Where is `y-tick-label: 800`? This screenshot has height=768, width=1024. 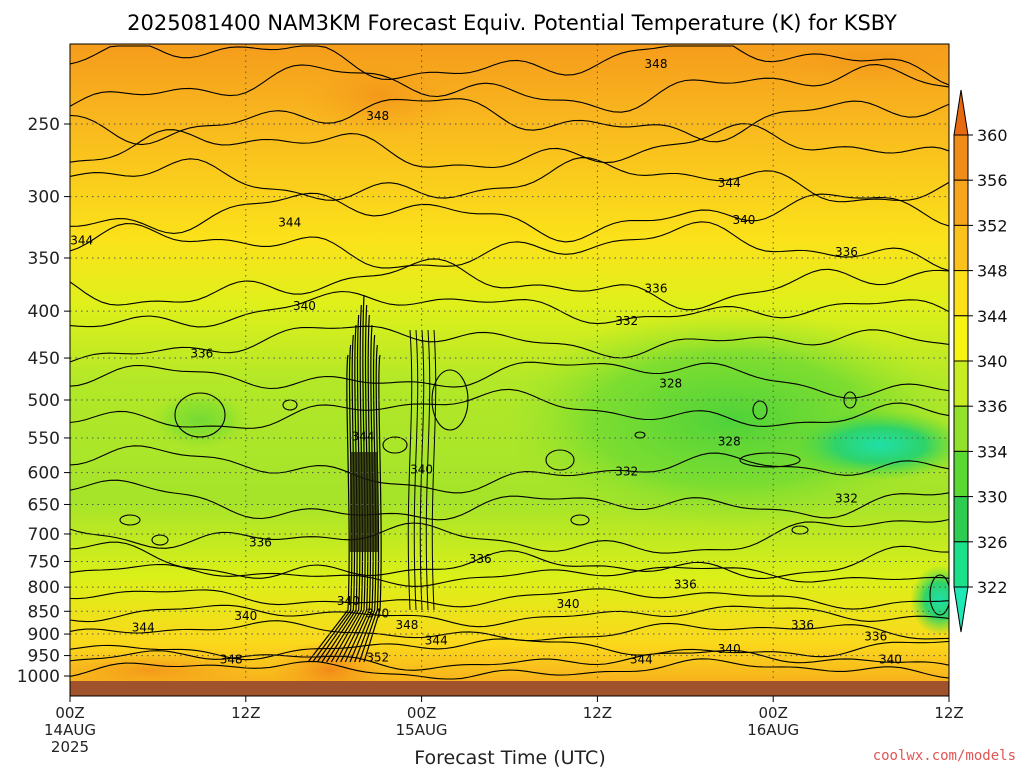
y-tick-label: 800 is located at coordinates (44, 588).